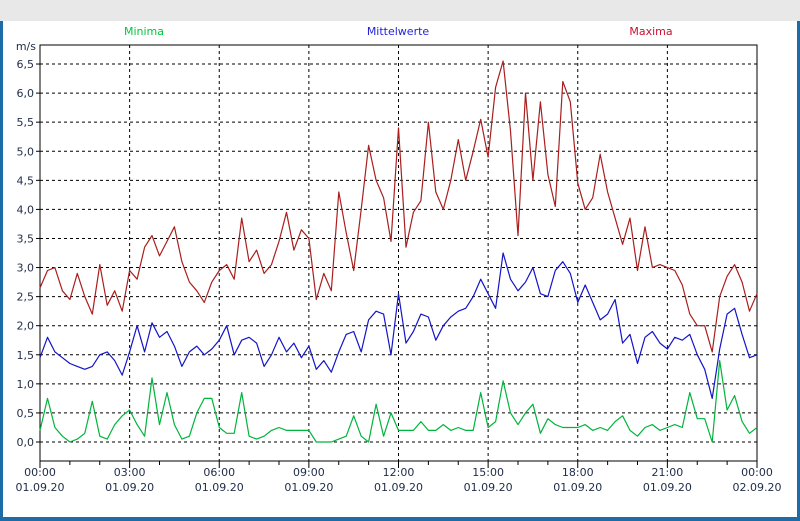 The width and height of the screenshot is (800, 521). Describe the element at coordinates (26, 46) in the screenshot. I see `y-axis-unit-label: m/s` at that location.